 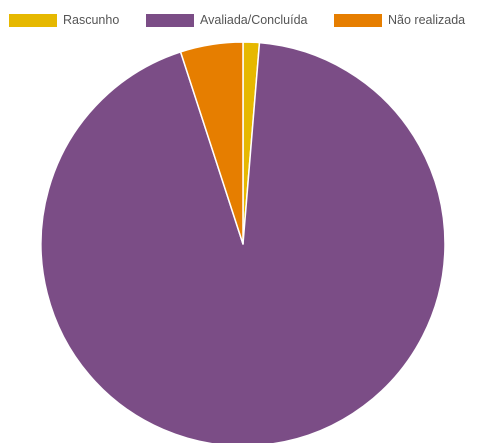 I want to click on legend-label-nao-realizada: Não realizada, so click(x=427, y=20).